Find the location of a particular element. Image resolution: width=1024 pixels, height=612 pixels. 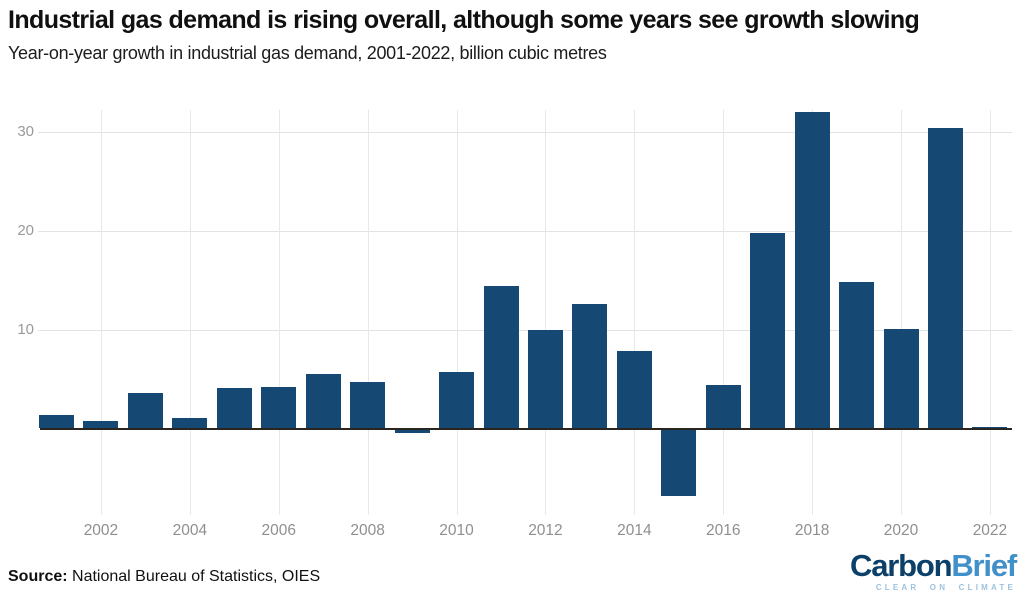

bar-2009 is located at coordinates (412, 431).